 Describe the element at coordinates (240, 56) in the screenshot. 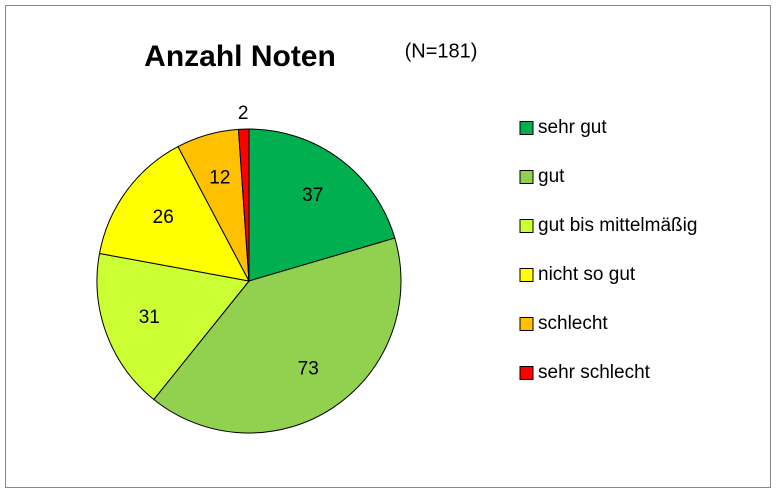

I see `chart-title: Anzahl Noten` at that location.